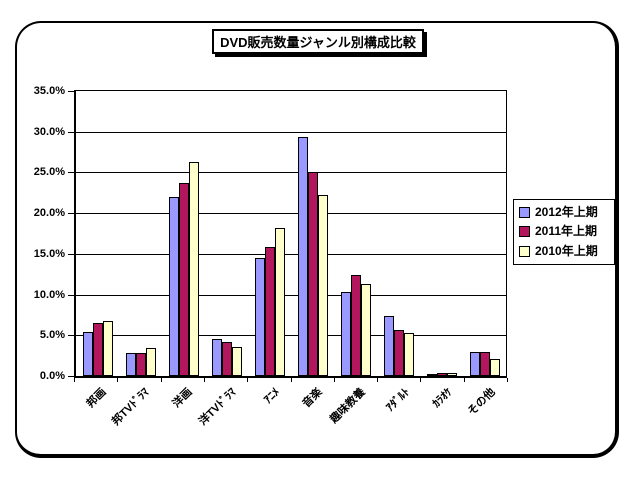 This screenshot has width=640, height=480. I want to click on y-axis-label: 5.0%, so click(52, 335).